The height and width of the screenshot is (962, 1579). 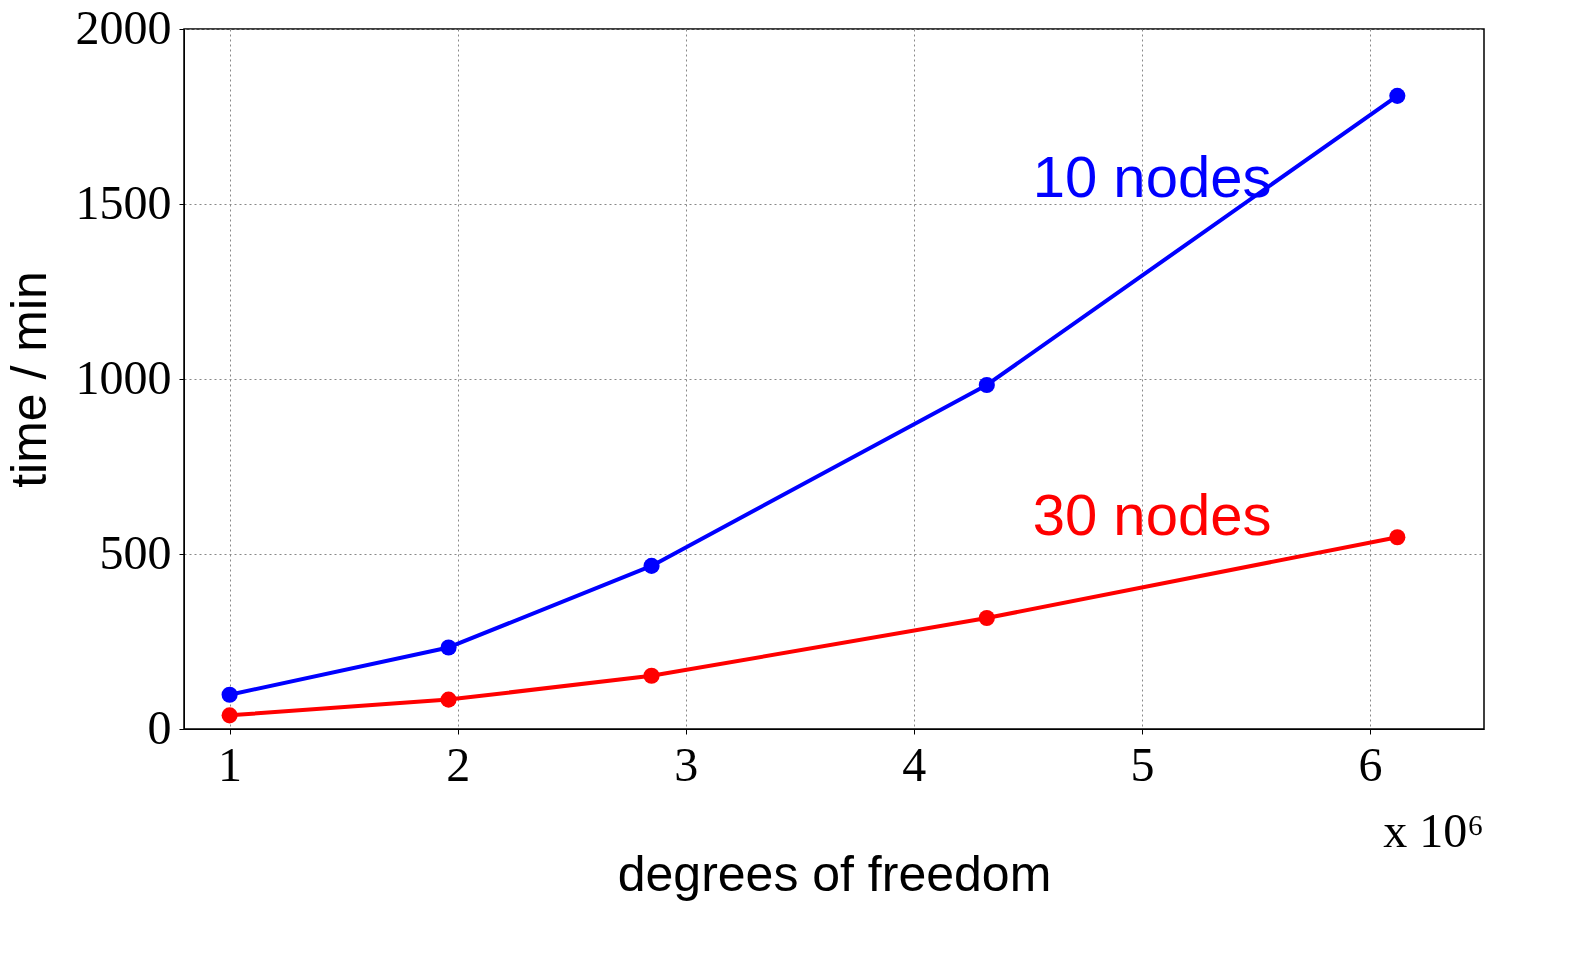 I want to click on x-tick-label: 3, so click(x=686, y=764).